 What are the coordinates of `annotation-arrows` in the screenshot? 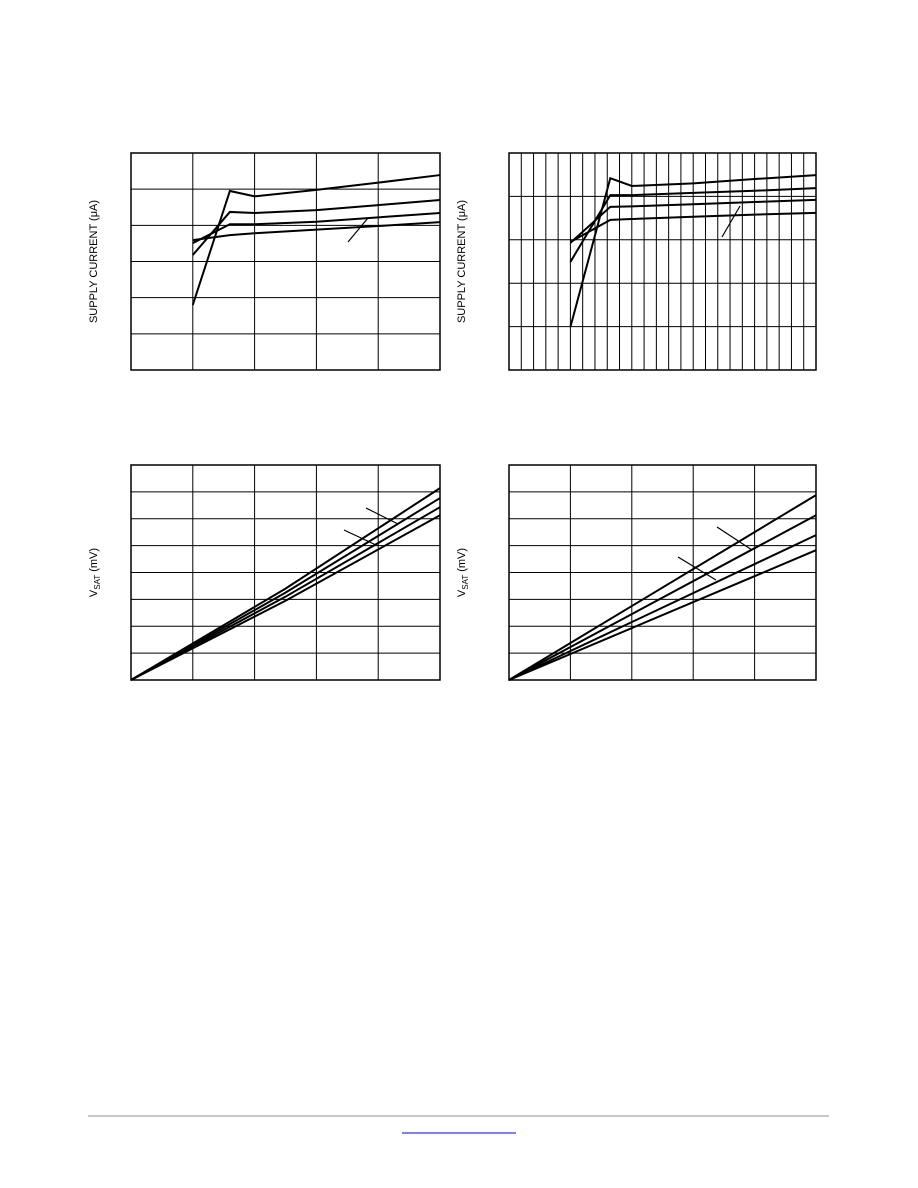 It's located at (548, 393).